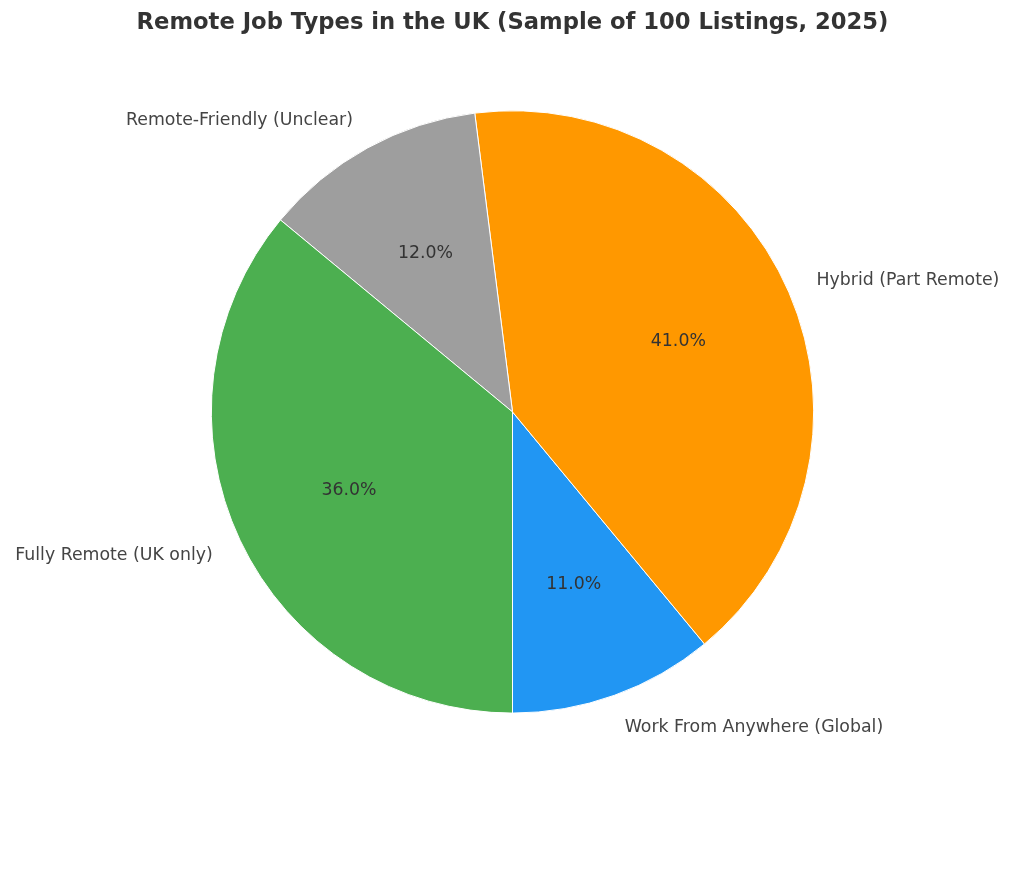  What do you see at coordinates (114, 554) in the screenshot?
I see `slice-label: Fully Remote (UK only)` at bounding box center [114, 554].